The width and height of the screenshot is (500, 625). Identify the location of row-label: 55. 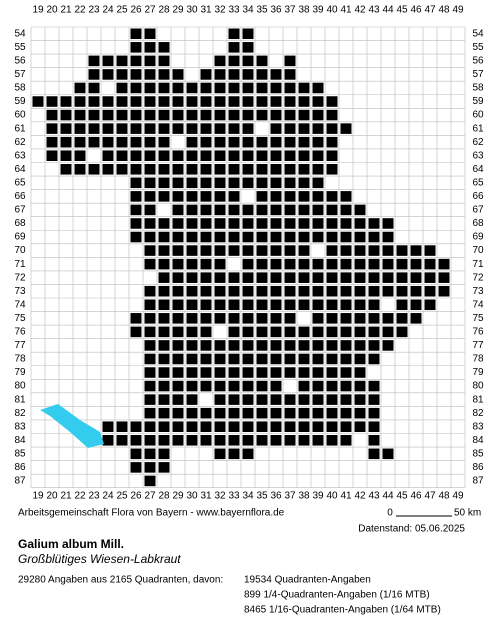
(478, 47).